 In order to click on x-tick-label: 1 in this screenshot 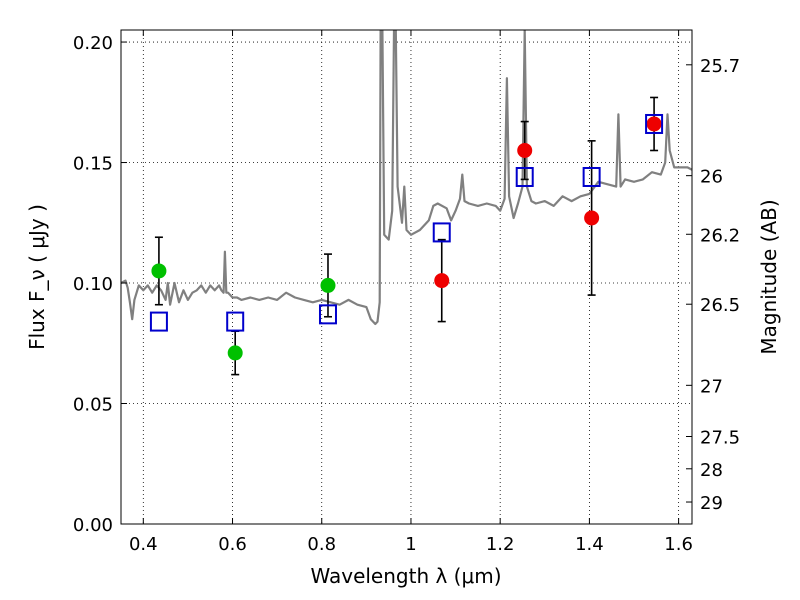, I will do `click(410, 544)`.